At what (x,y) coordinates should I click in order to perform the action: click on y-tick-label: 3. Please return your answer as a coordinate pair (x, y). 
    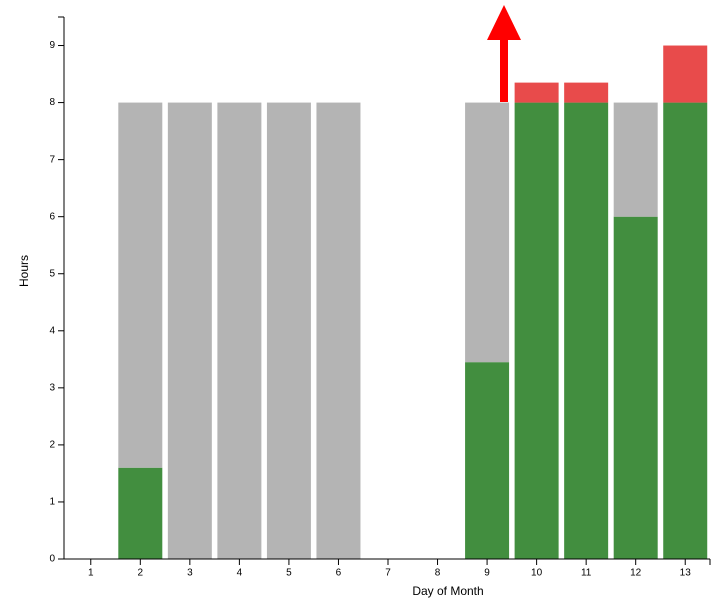
    Looking at the image, I should click on (52, 387).